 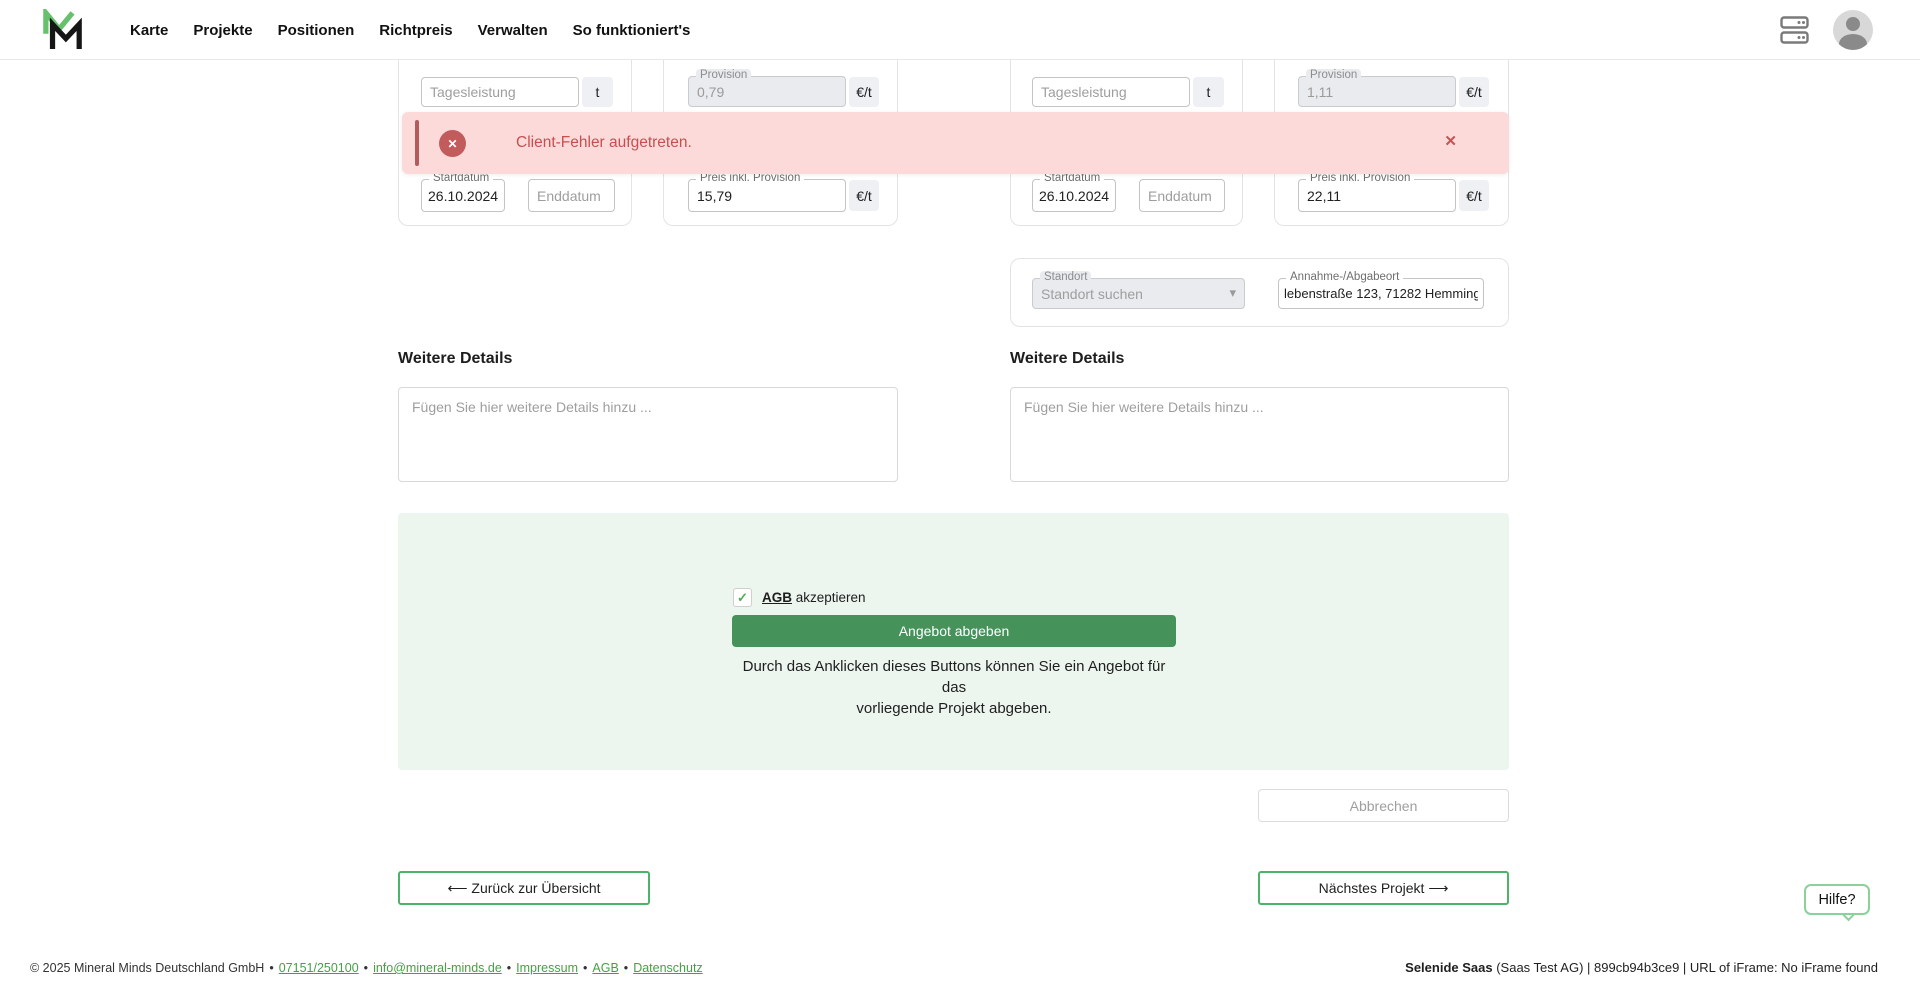 I want to click on agb-label-rest: akzeptieren, so click(x=829, y=597).